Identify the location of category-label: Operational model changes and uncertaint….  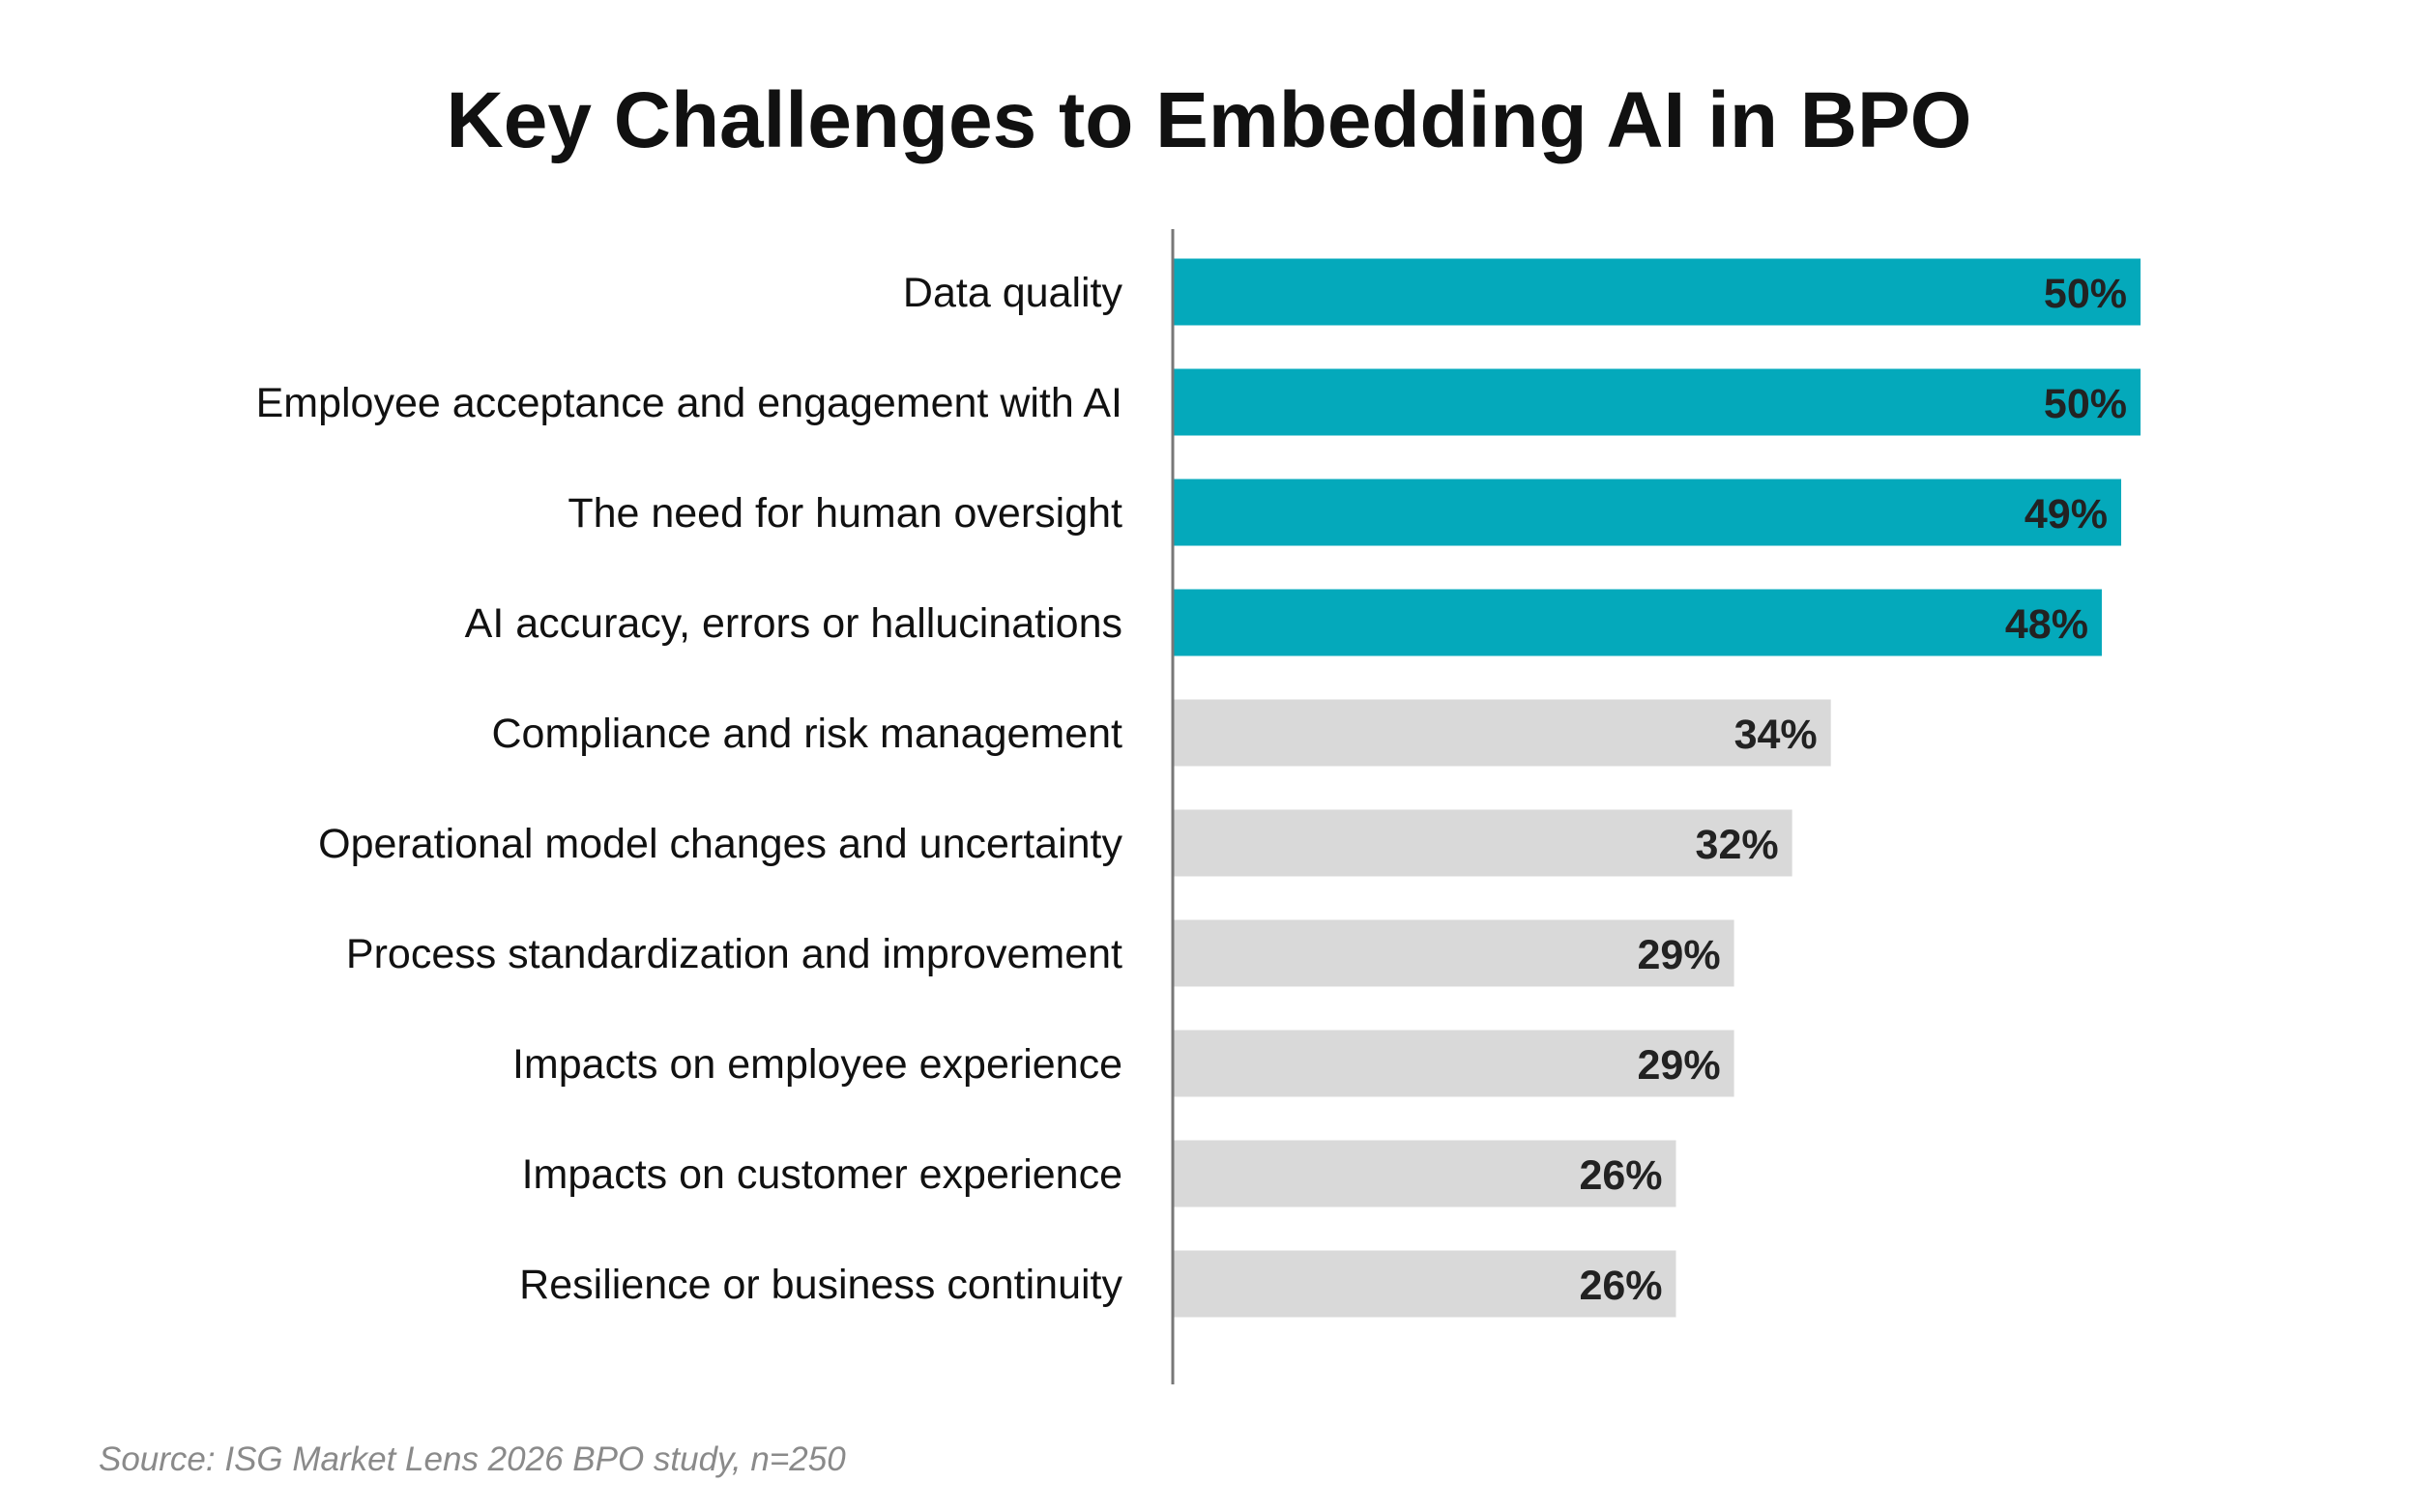
(720, 844).